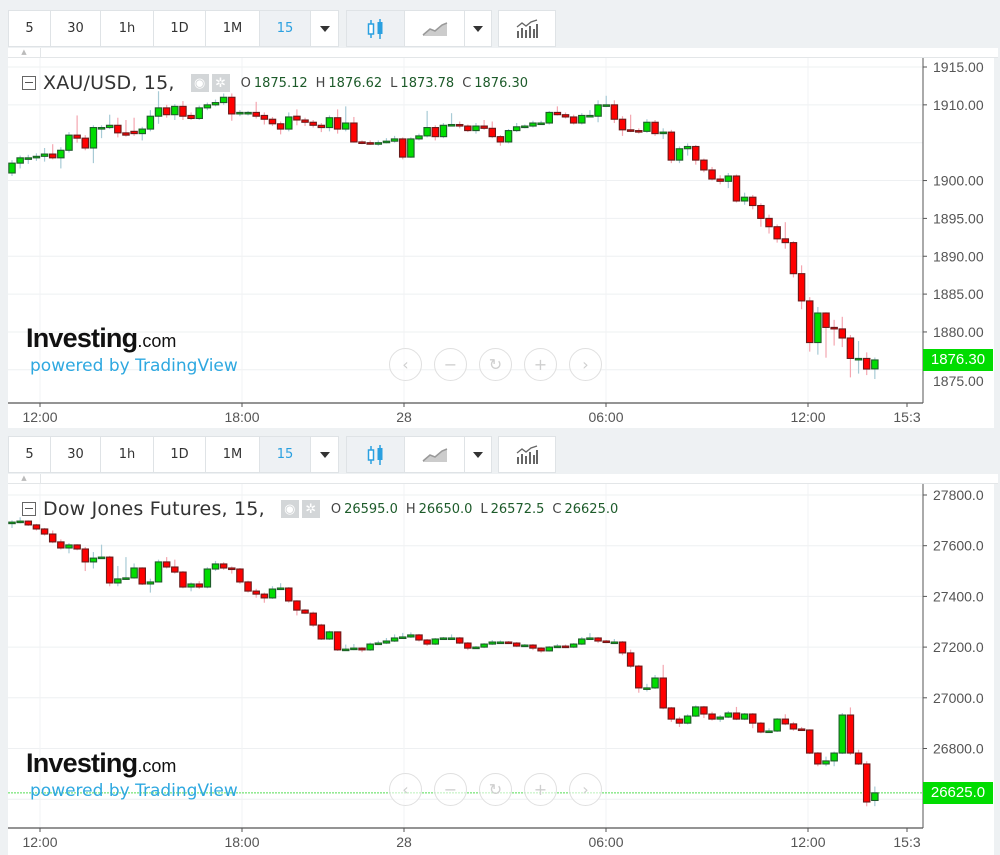 This screenshot has height=855, width=1000. Describe the element at coordinates (585, 364) in the screenshot. I see `scroll-right-button: ›` at that location.